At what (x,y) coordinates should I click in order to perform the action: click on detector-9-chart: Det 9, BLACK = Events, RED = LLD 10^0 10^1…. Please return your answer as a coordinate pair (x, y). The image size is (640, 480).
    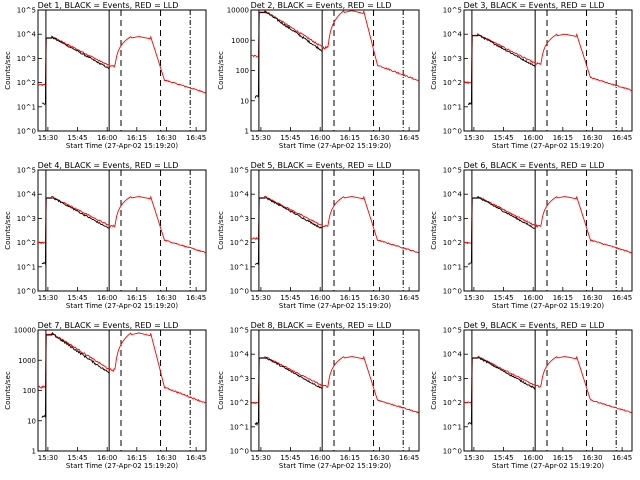
    Looking at the image, I should click on (531, 395).